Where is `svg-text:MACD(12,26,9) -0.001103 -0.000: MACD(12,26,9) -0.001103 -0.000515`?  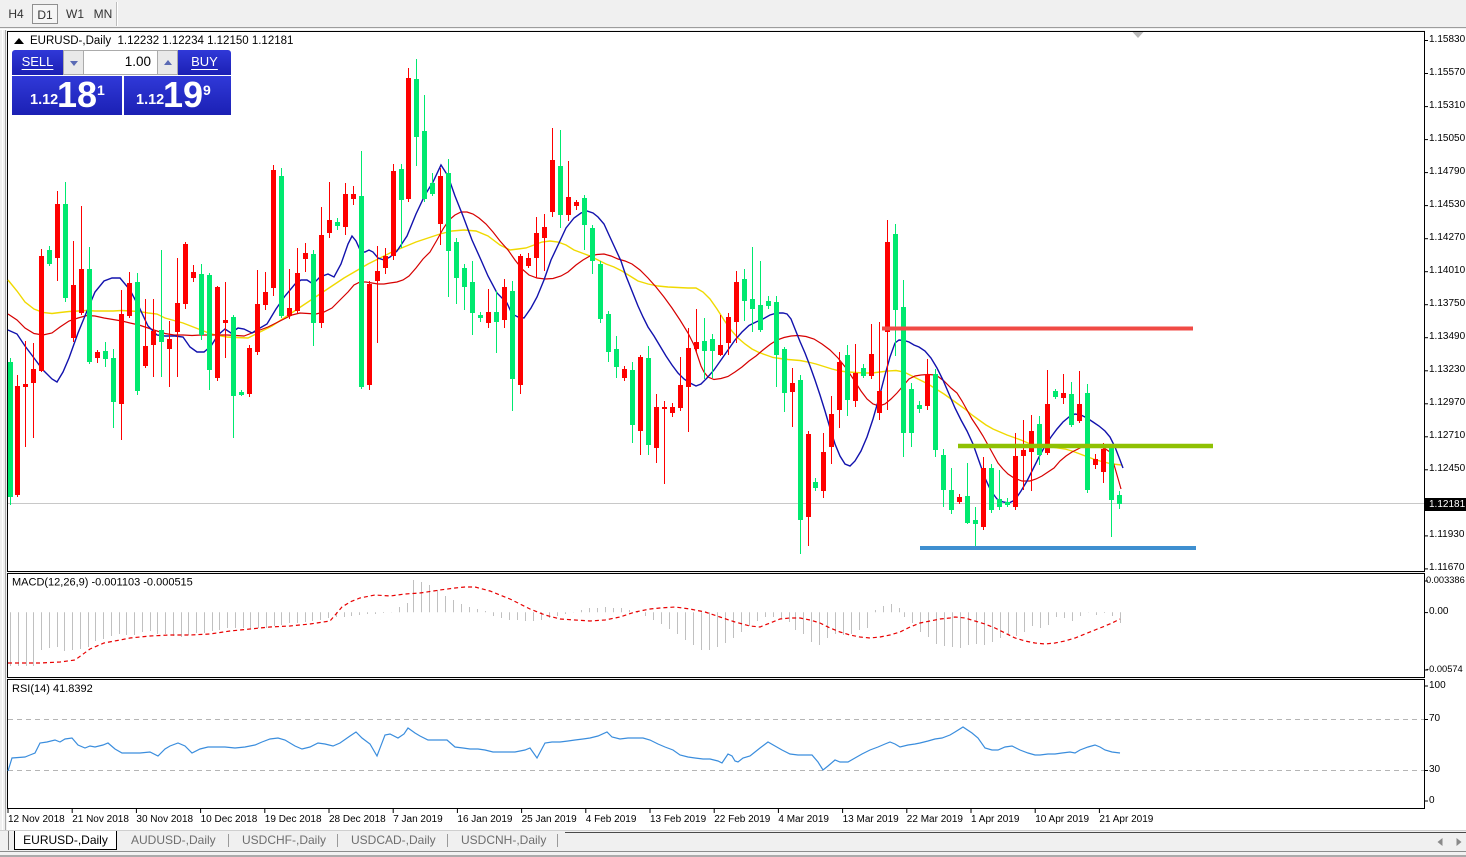 svg-text:MACD(12,26,9) -0.001103 -0.000: MACD(12,26,9) -0.001103 -0.000515 is located at coordinates (102, 583).